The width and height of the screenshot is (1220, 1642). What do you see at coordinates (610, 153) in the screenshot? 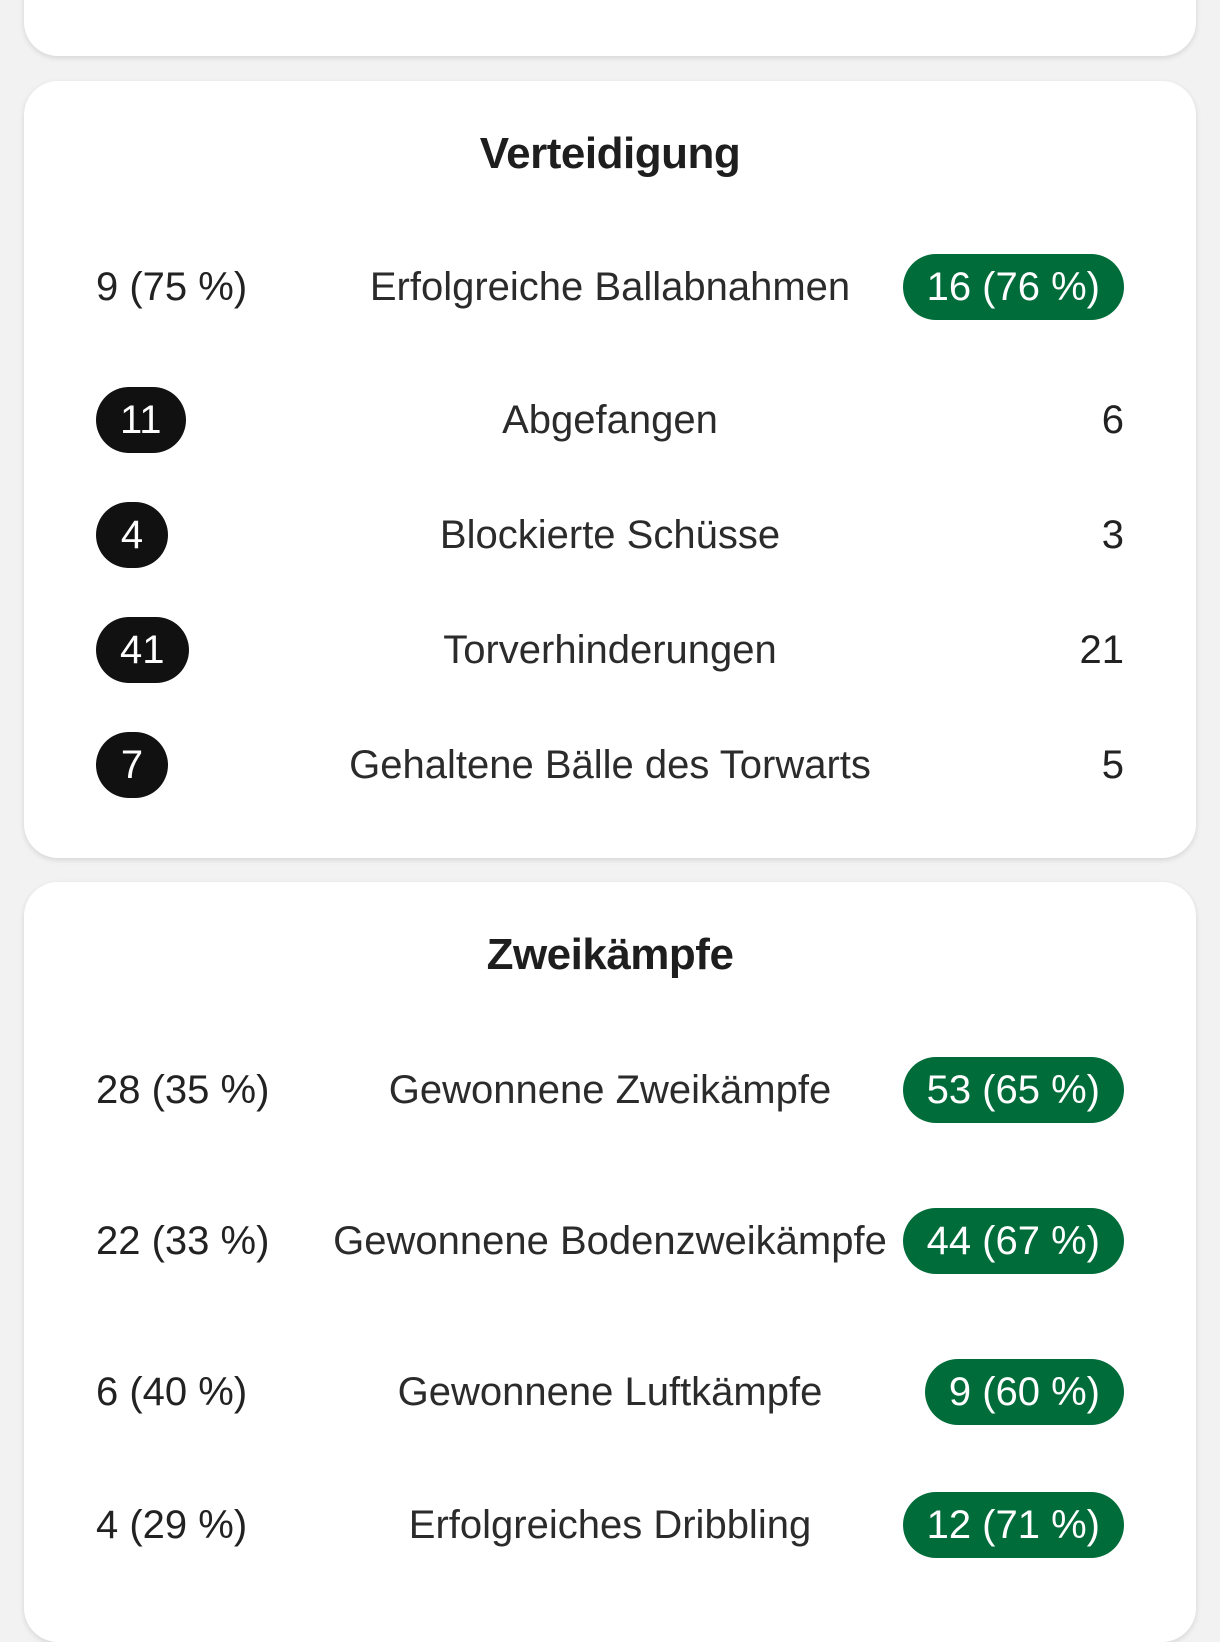
I see `defense-section-title: Verteidigung` at bounding box center [610, 153].